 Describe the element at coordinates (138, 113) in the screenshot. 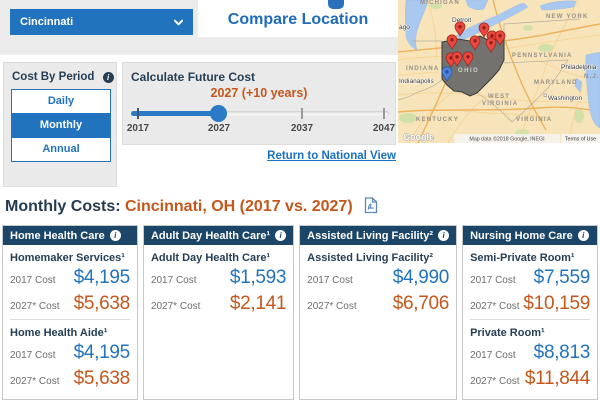

I see `slider-tick-2017` at that location.